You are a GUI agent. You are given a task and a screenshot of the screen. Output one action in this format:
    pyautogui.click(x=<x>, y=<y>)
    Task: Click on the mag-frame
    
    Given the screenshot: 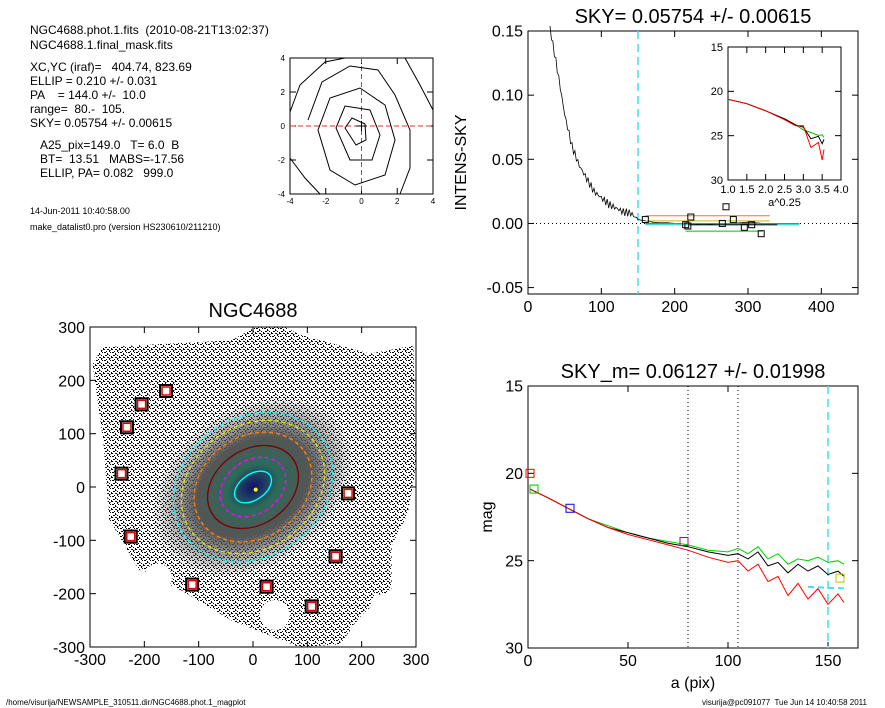 What is the action you would take?
    pyautogui.click(x=693, y=517)
    